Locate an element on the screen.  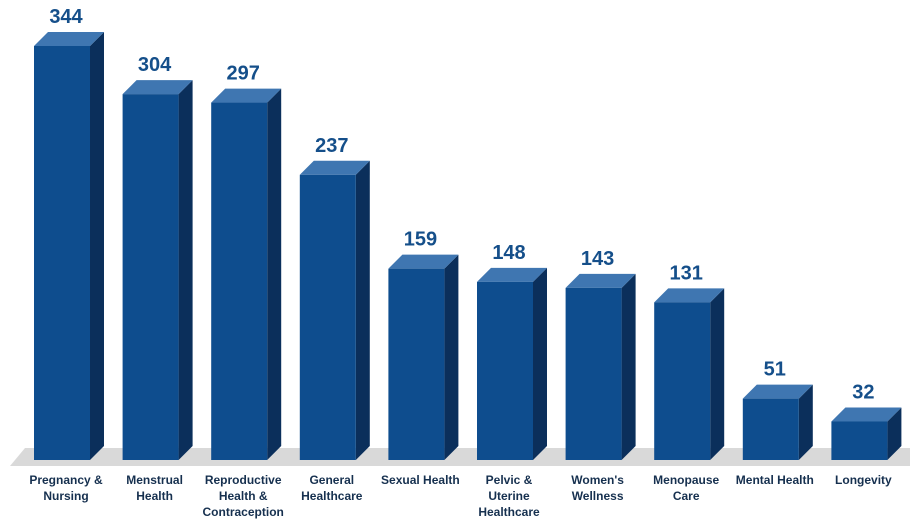
category-label-line: Health & is located at coordinates (243, 496).